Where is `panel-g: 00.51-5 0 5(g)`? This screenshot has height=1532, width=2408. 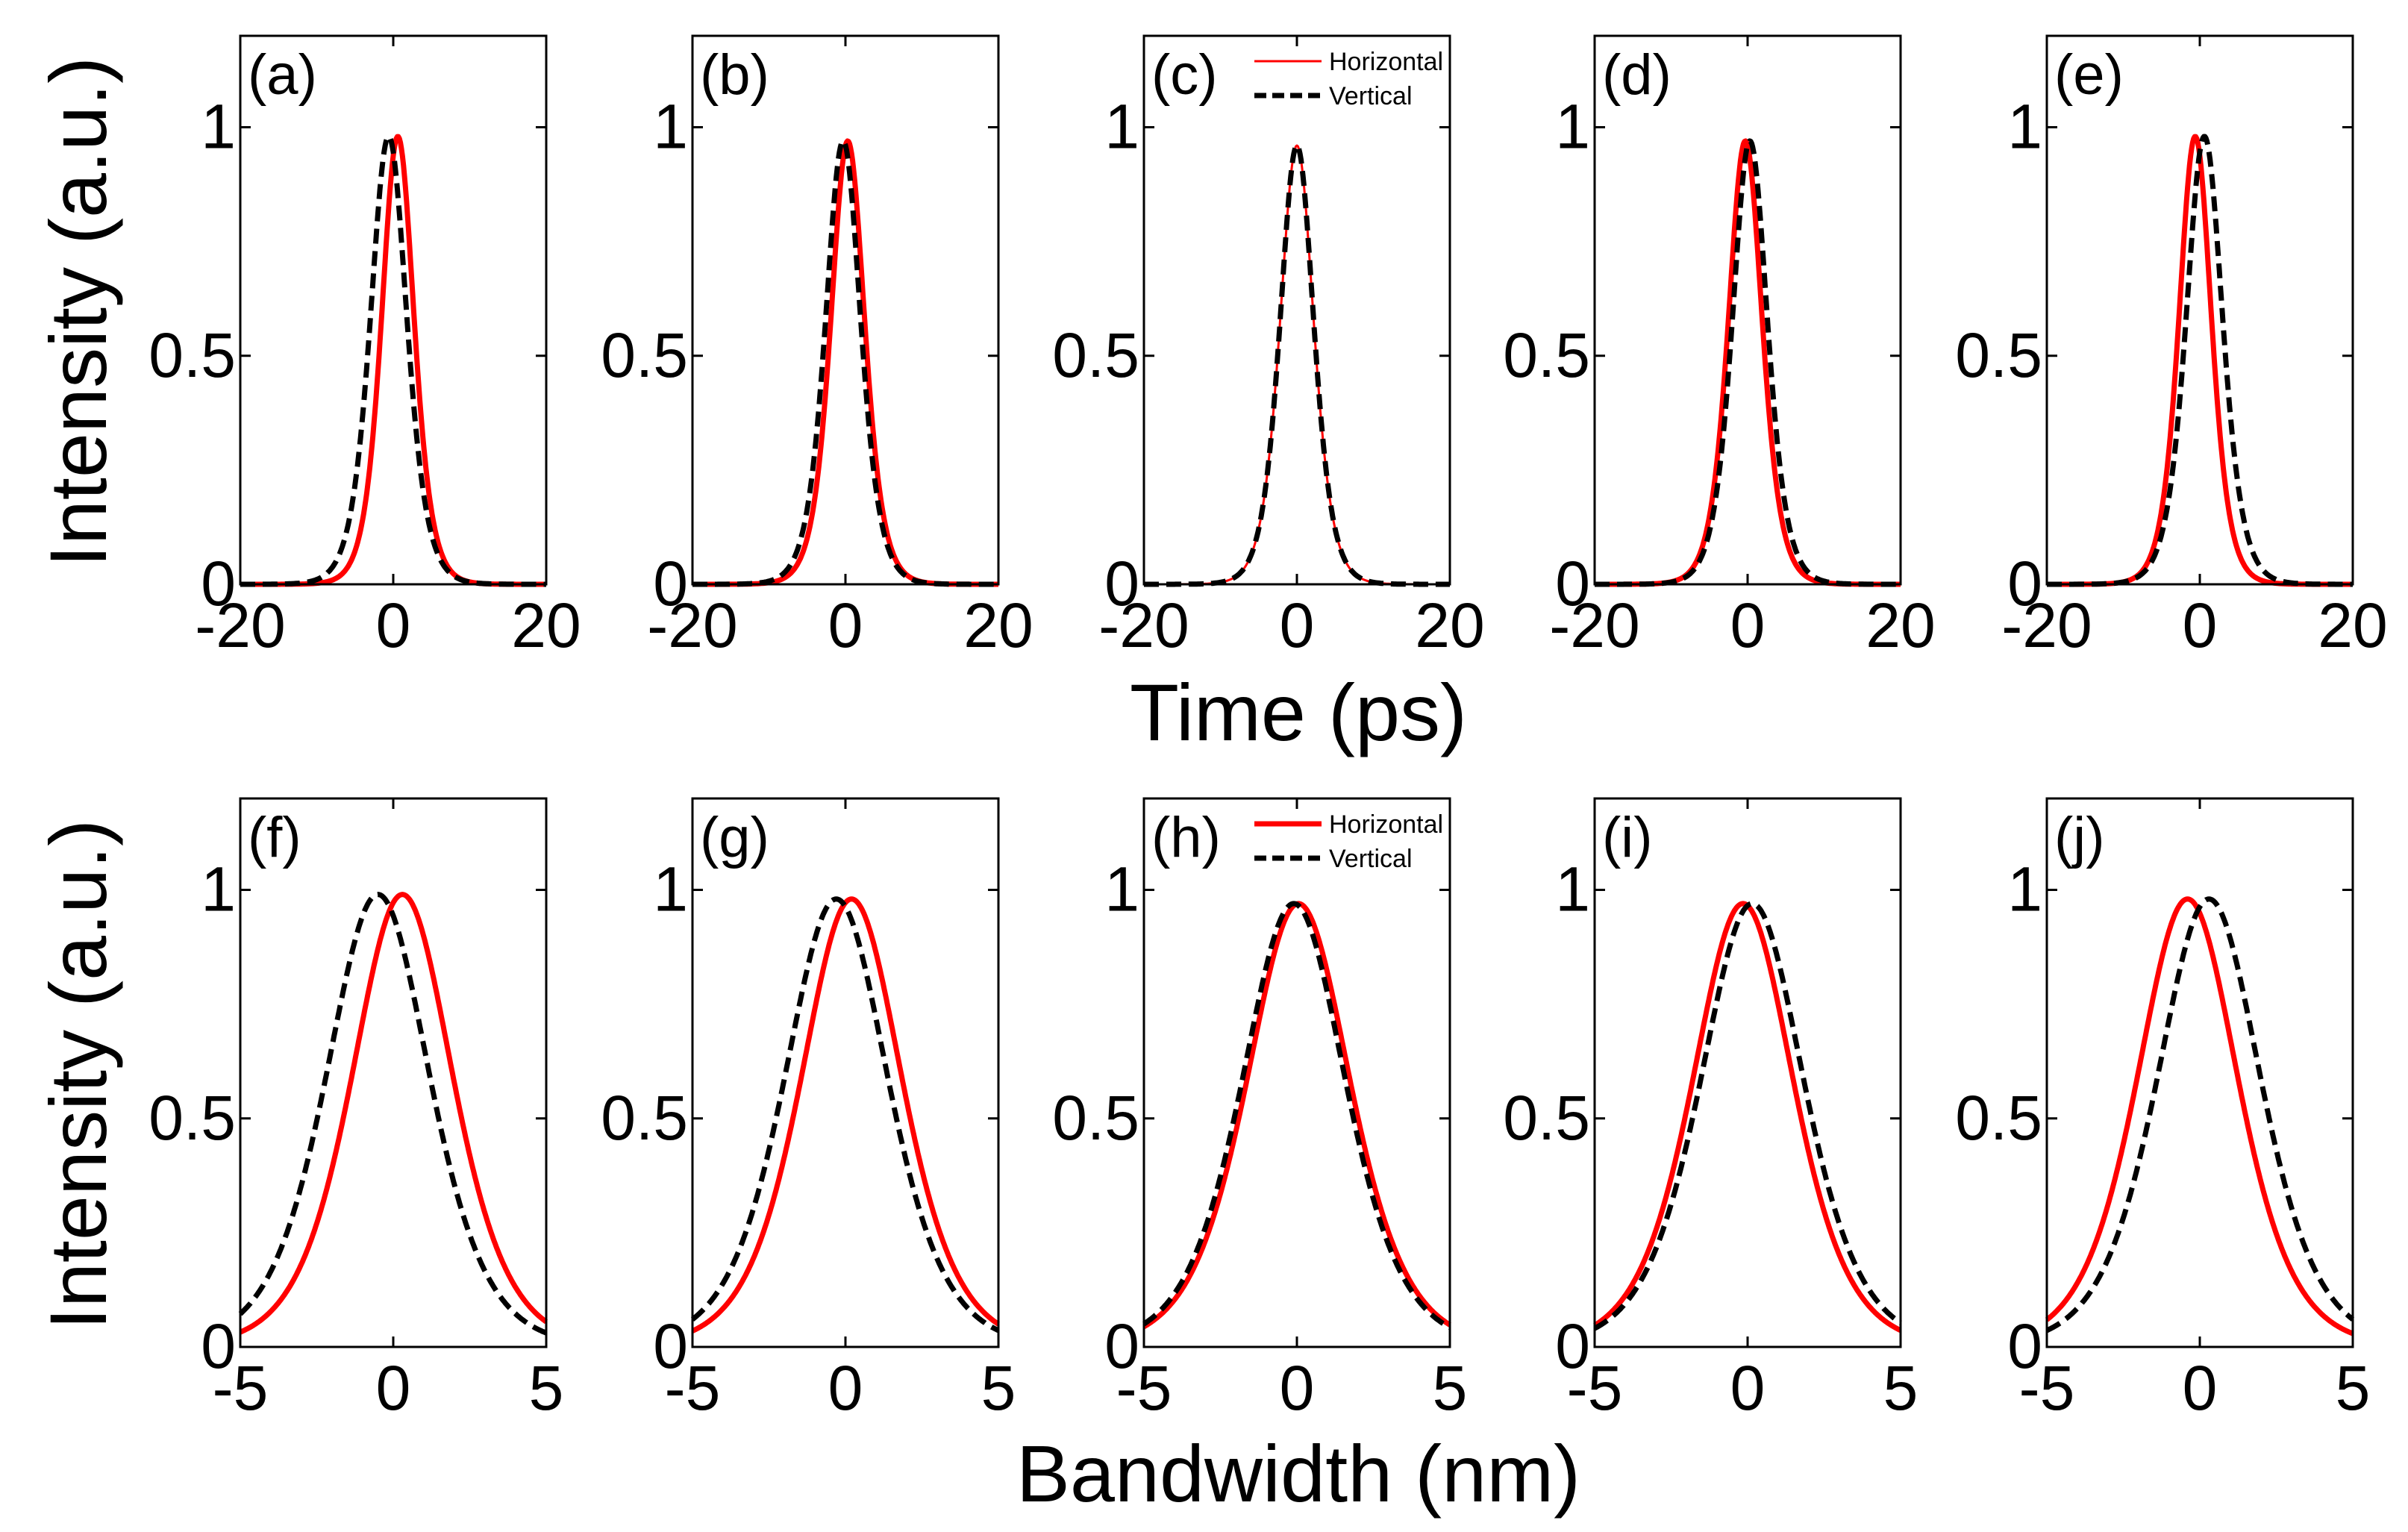 panel-g: 00.51-5 0 5(g) is located at coordinates (808, 1110).